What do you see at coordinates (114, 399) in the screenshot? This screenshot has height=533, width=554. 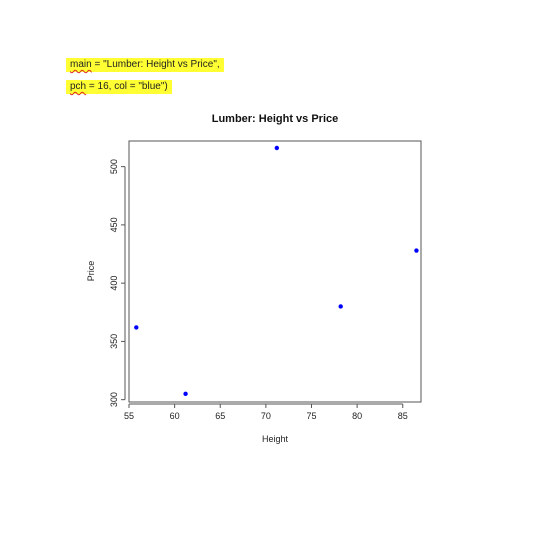 I see `y-tick-label: 300` at bounding box center [114, 399].